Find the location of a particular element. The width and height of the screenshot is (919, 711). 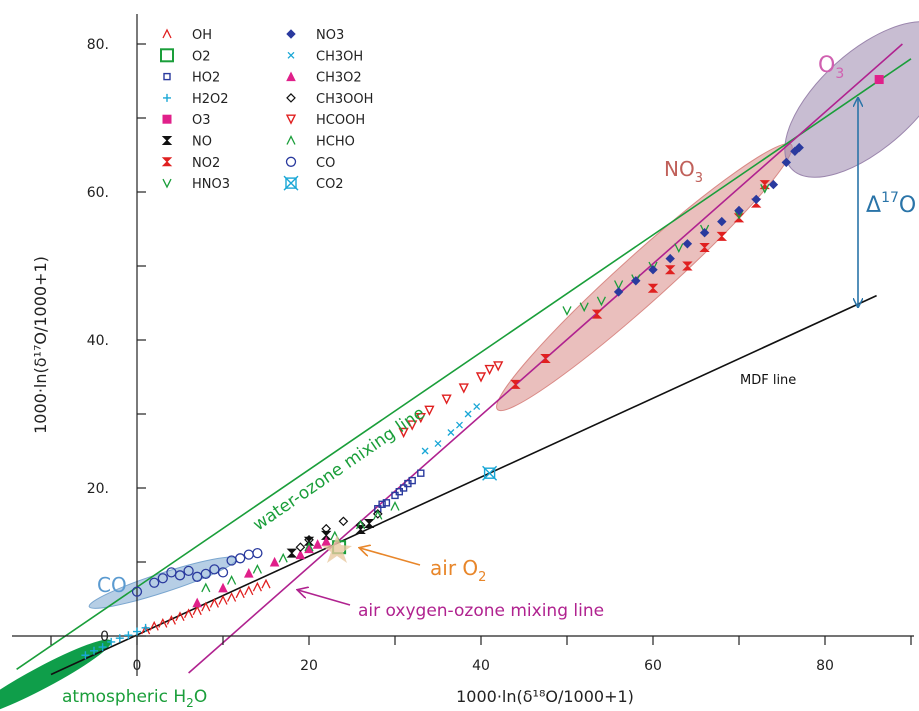

point-hno3 is located at coordinates (584, 307).